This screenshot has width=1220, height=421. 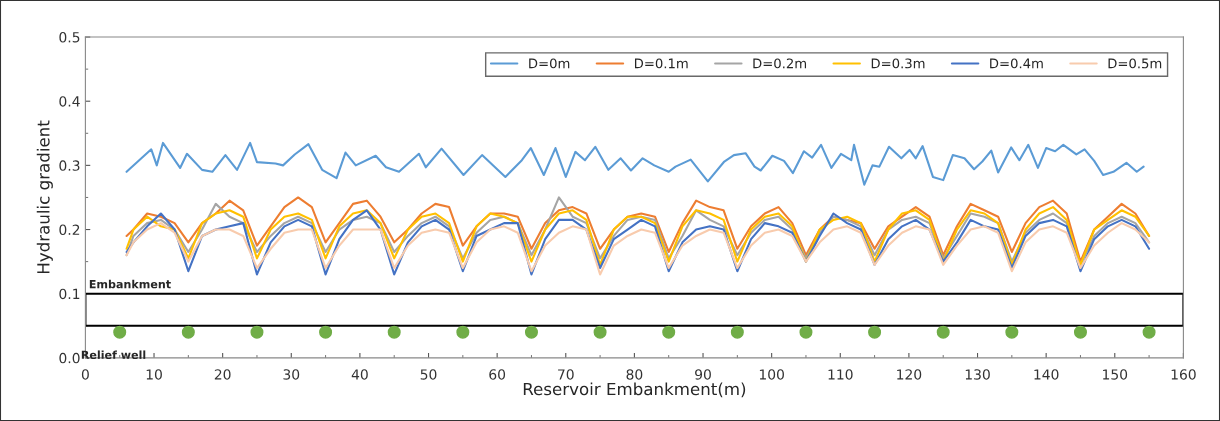 What do you see at coordinates (661, 63) in the screenshot?
I see `legend-label: D=0.1m` at bounding box center [661, 63].